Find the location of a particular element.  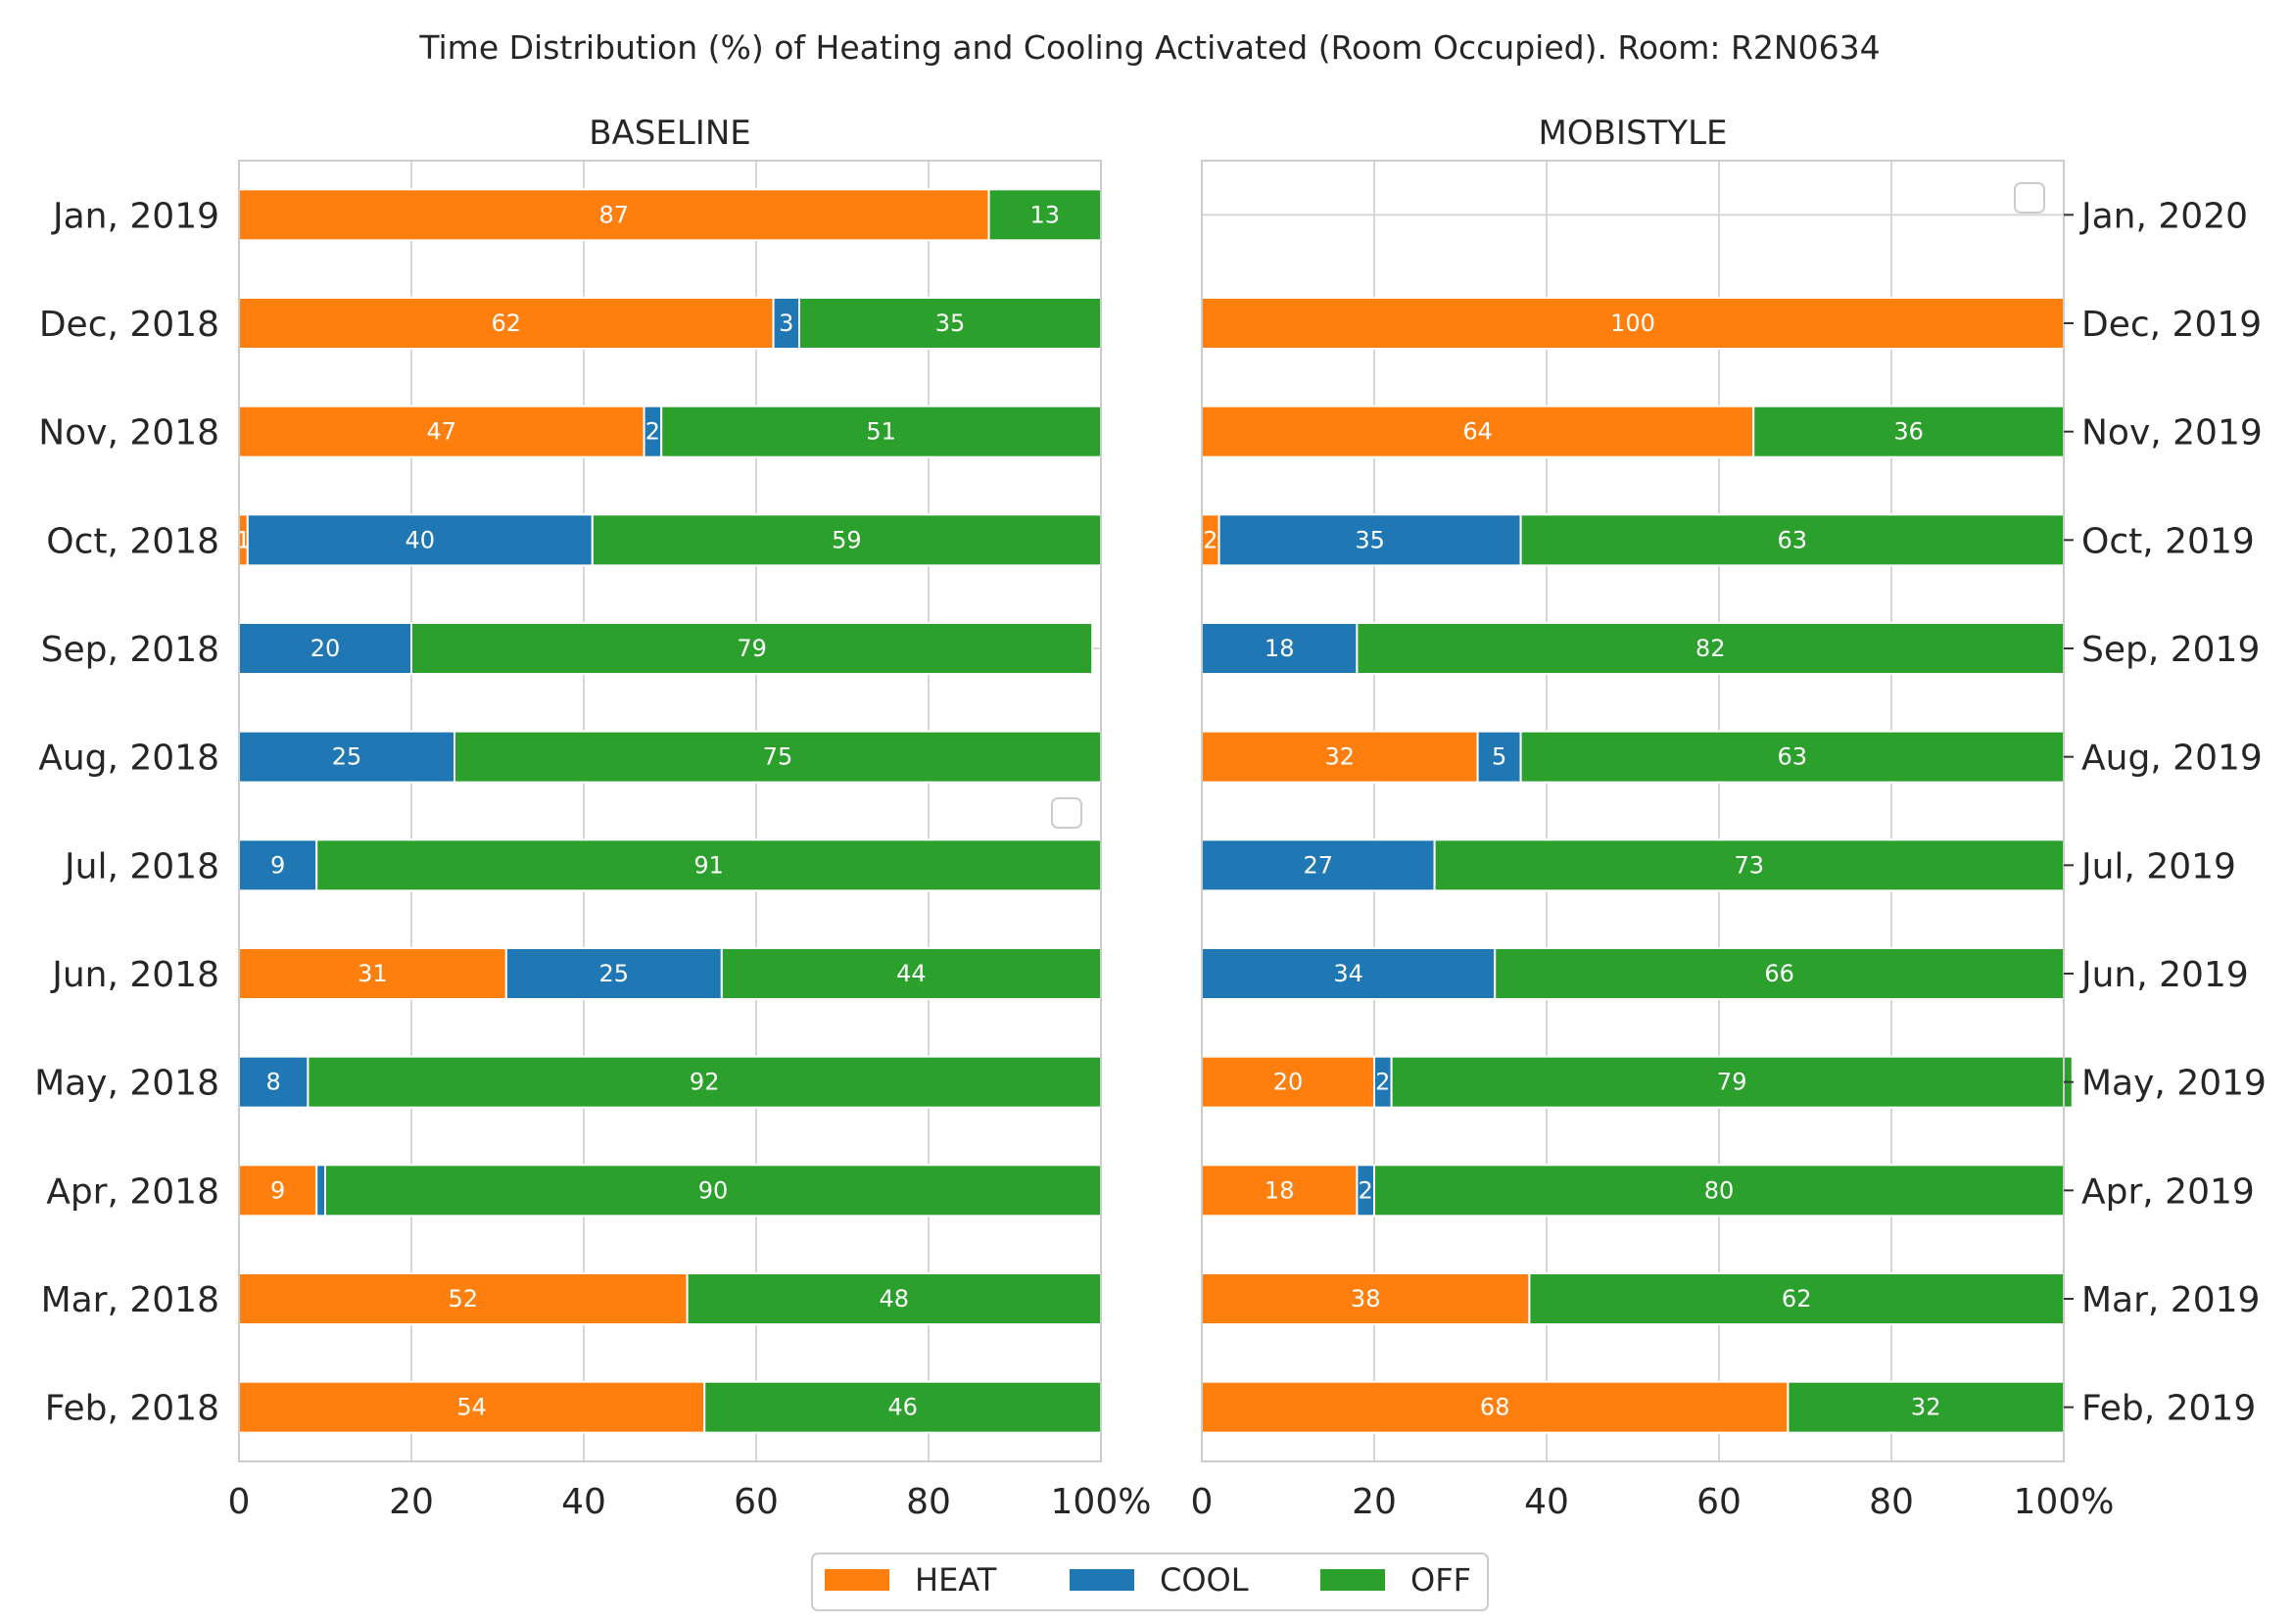

y-tick-label: Apr, 2018 is located at coordinates (132, 1191).